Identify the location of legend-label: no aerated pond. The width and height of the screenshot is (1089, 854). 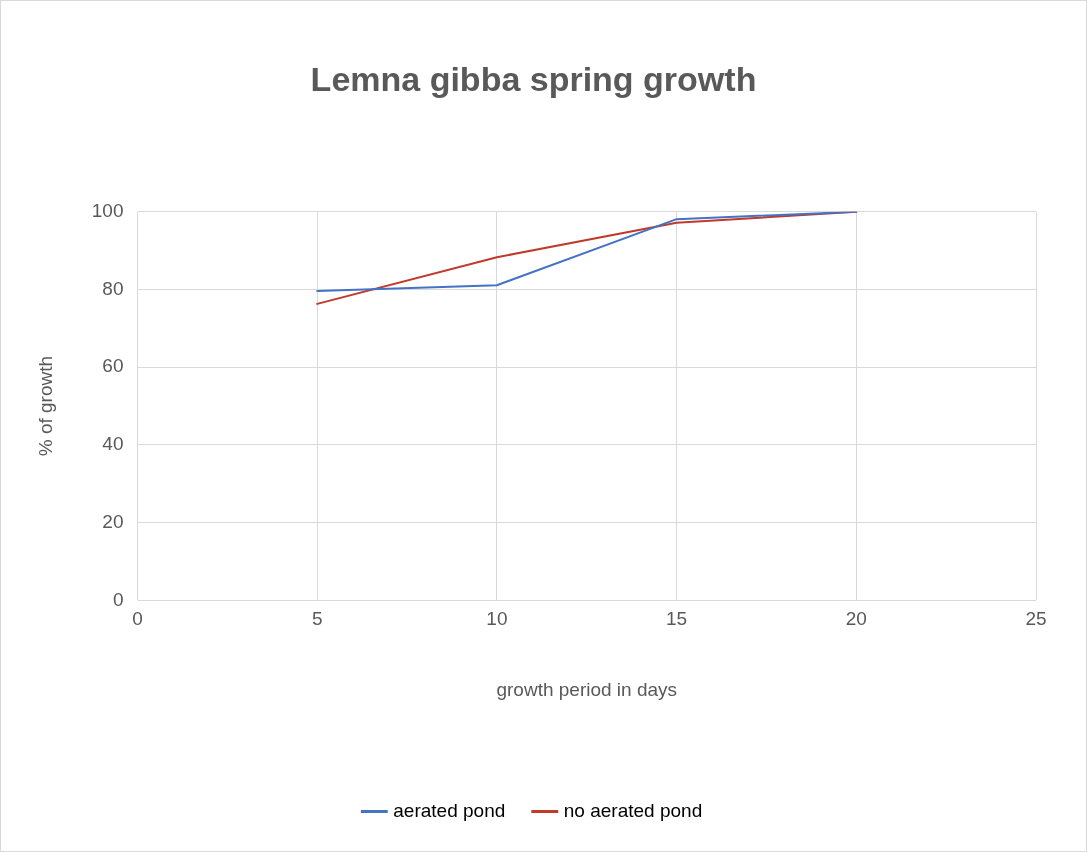
(633, 810).